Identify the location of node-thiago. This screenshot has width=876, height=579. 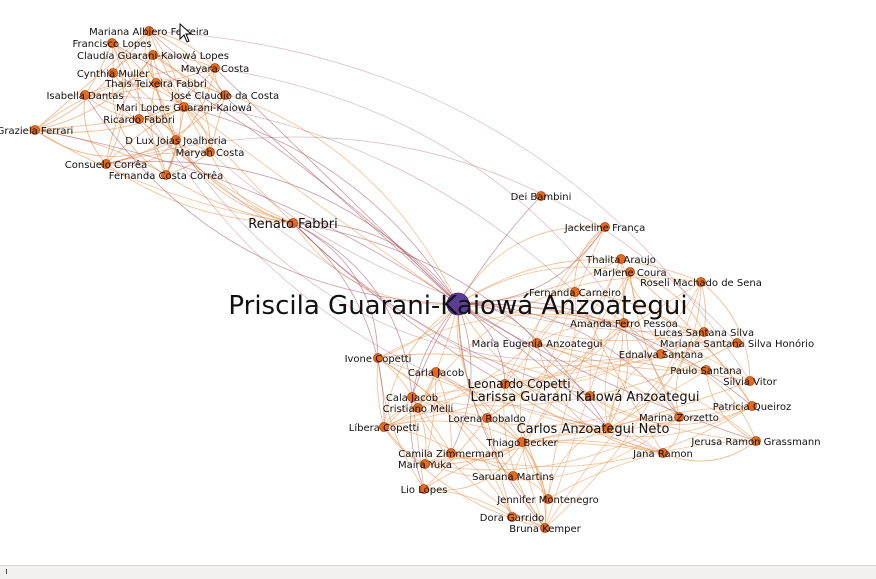
(522, 442).